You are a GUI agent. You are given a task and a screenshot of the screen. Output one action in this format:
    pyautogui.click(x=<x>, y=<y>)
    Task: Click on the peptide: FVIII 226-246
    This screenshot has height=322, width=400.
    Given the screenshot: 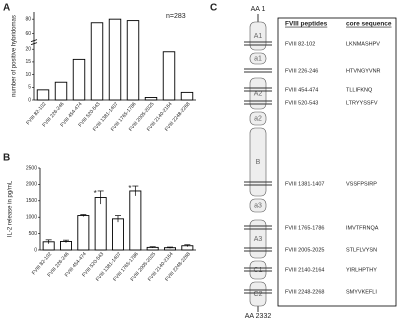 What is the action you would take?
    pyautogui.click(x=301, y=71)
    